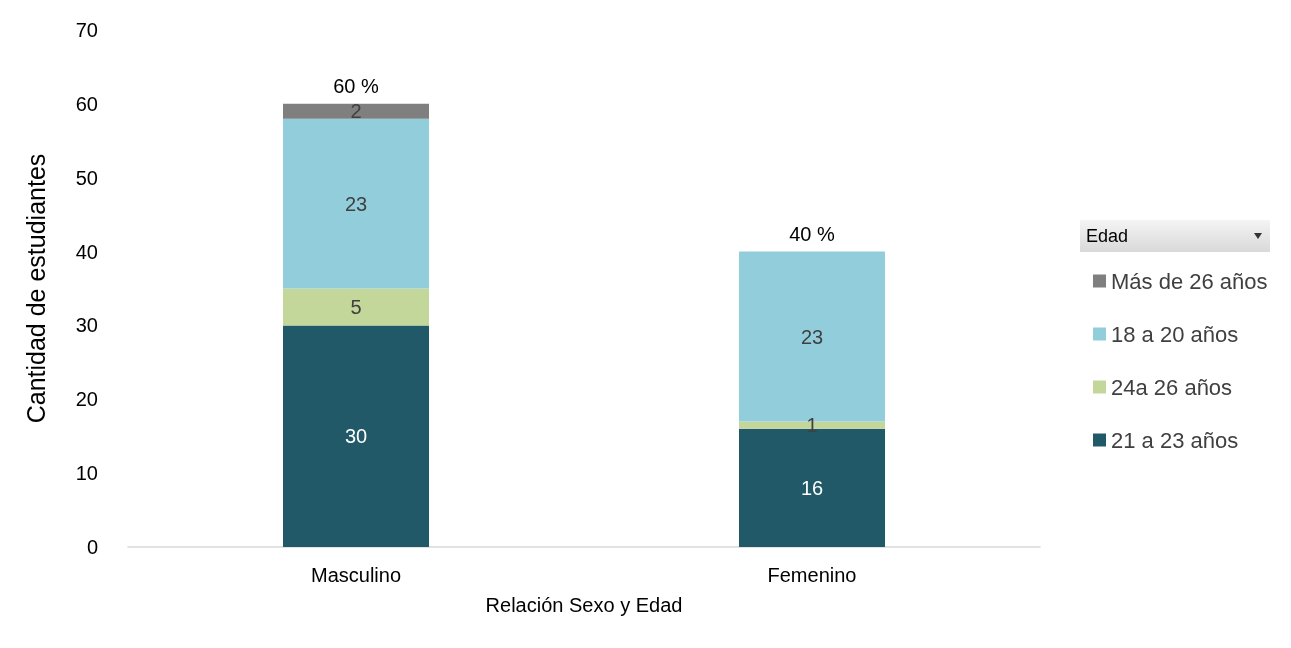 This screenshot has height=648, width=1291. Describe the element at coordinates (86, 30) in the screenshot. I see `y-tick-label: 70` at that location.